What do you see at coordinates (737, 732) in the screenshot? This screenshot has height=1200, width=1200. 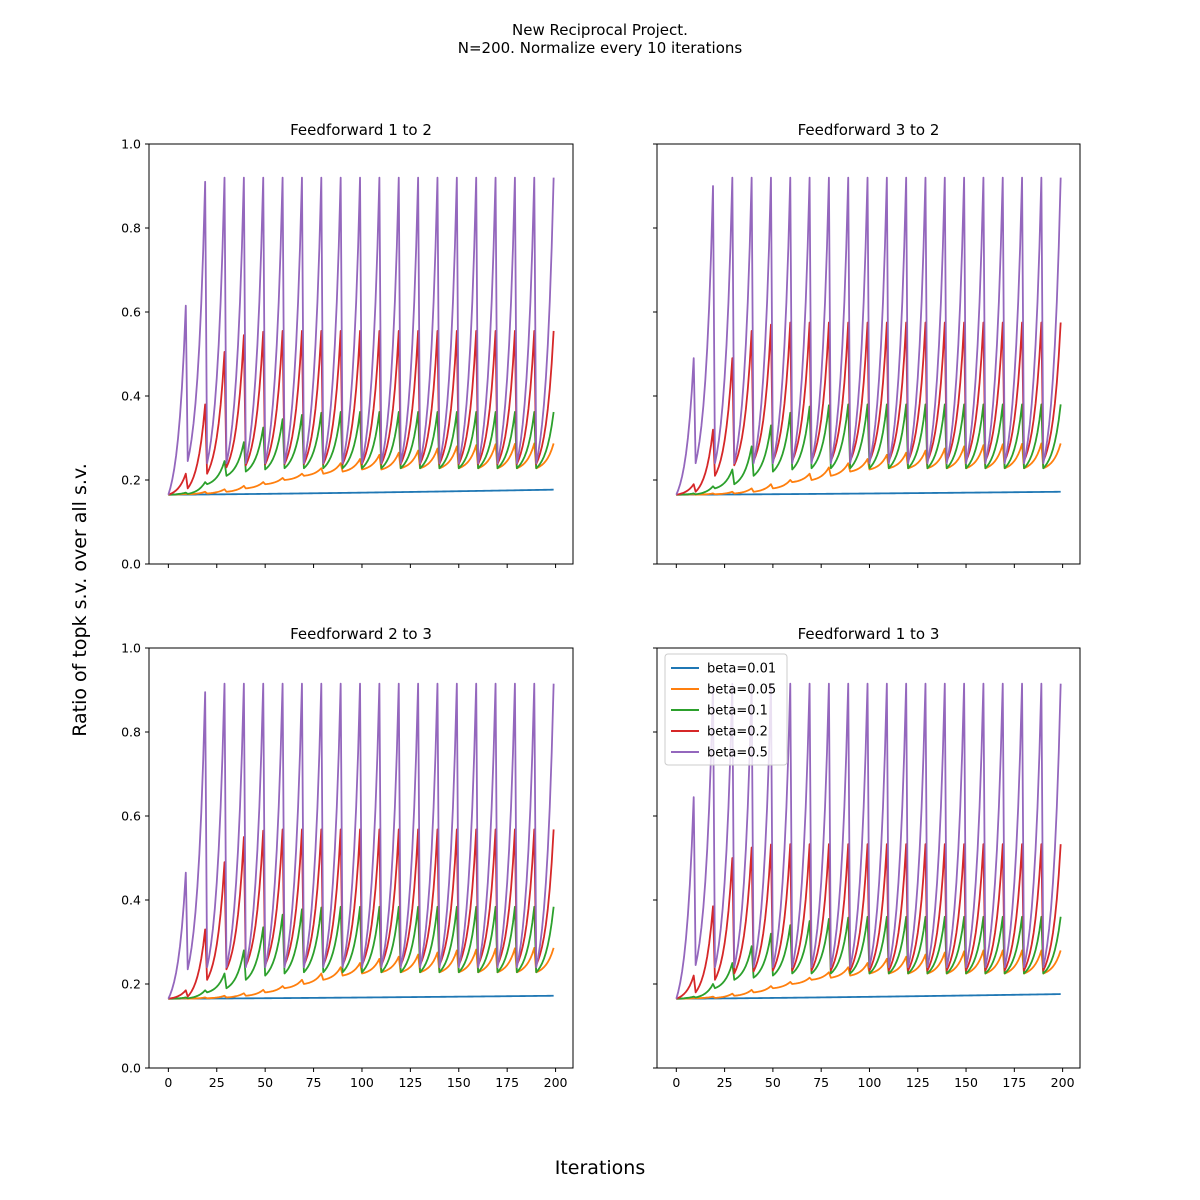 I see `legend-label: beta=0.2` at bounding box center [737, 732].